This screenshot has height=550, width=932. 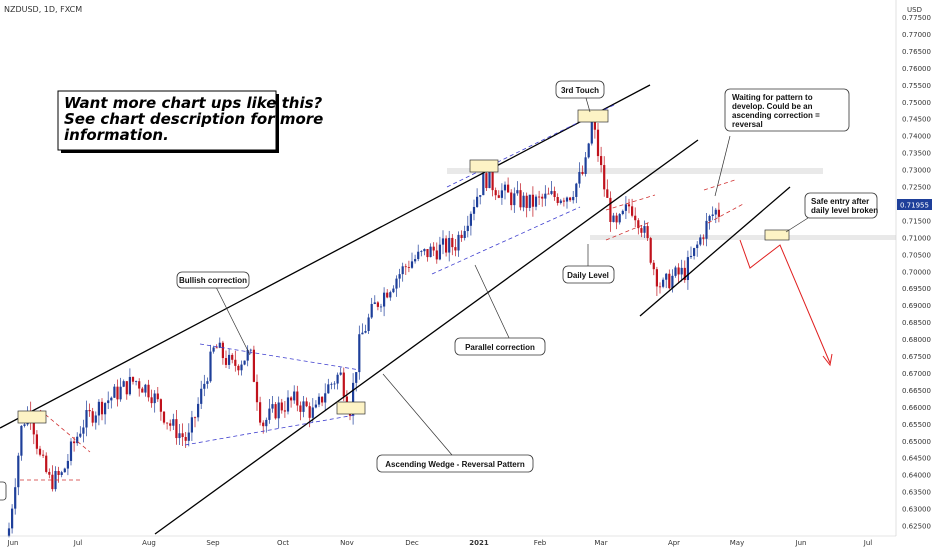 What do you see at coordinates (588, 105) in the screenshot?
I see `third-touch-leader` at bounding box center [588, 105].